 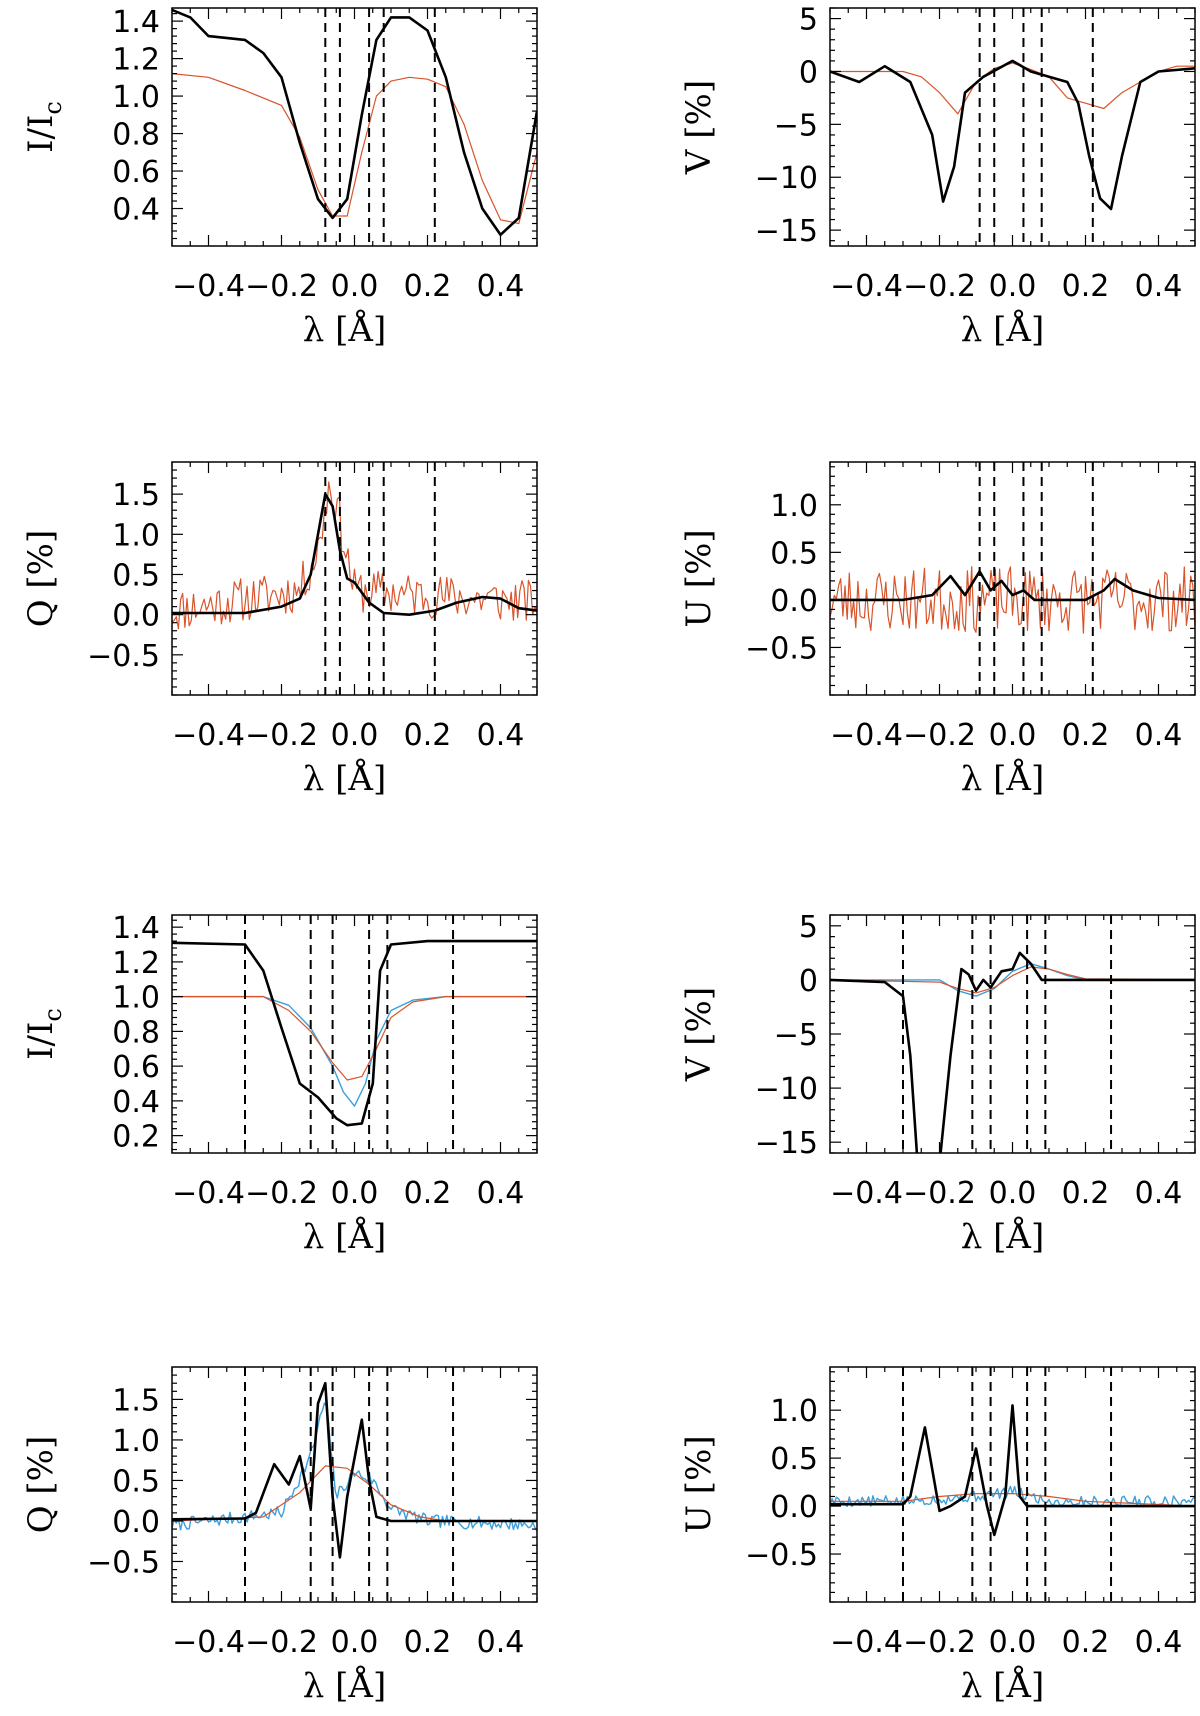 What do you see at coordinates (44, 1034) in the screenshot?
I see `y-axis-title: I/Ic` at bounding box center [44, 1034].